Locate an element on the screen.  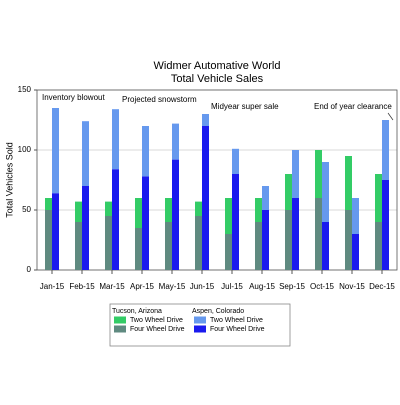
legend-group-title: Aspen, Colorado is located at coordinates (218, 311).